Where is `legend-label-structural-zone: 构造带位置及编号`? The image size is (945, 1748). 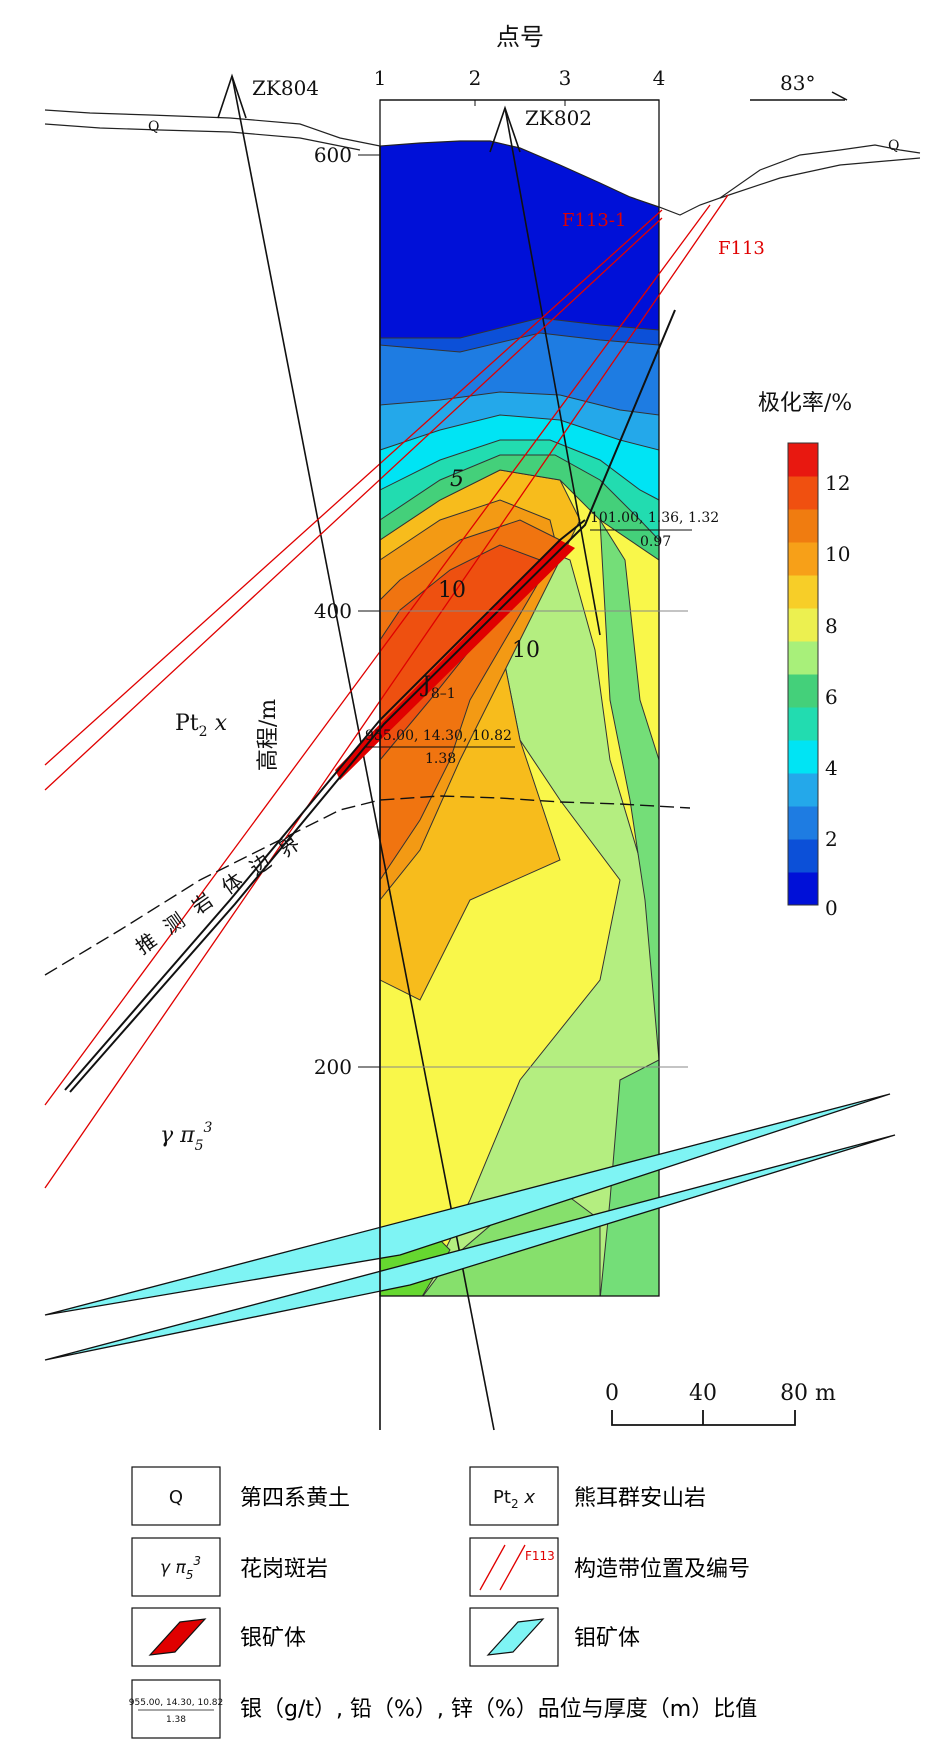 legend-label-structural-zone: 构造带位置及编号 is located at coordinates (662, 1569).